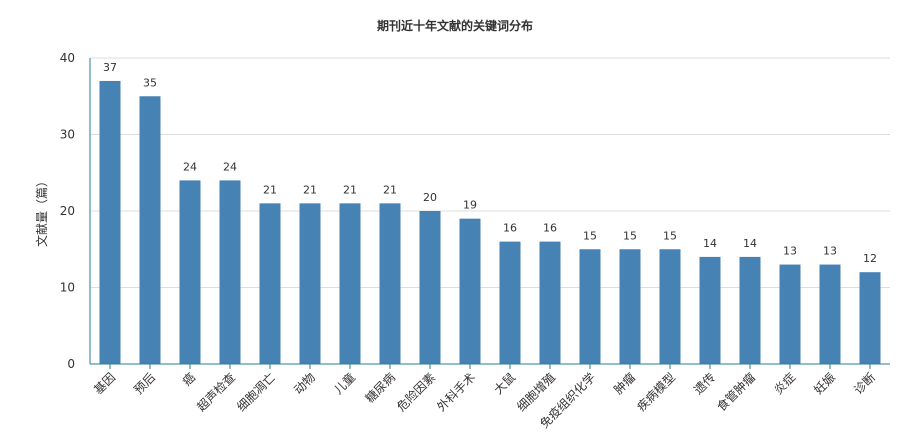  Describe the element at coordinates (824, 383) in the screenshot. I see `x-tick-label: 妊娠` at that location.